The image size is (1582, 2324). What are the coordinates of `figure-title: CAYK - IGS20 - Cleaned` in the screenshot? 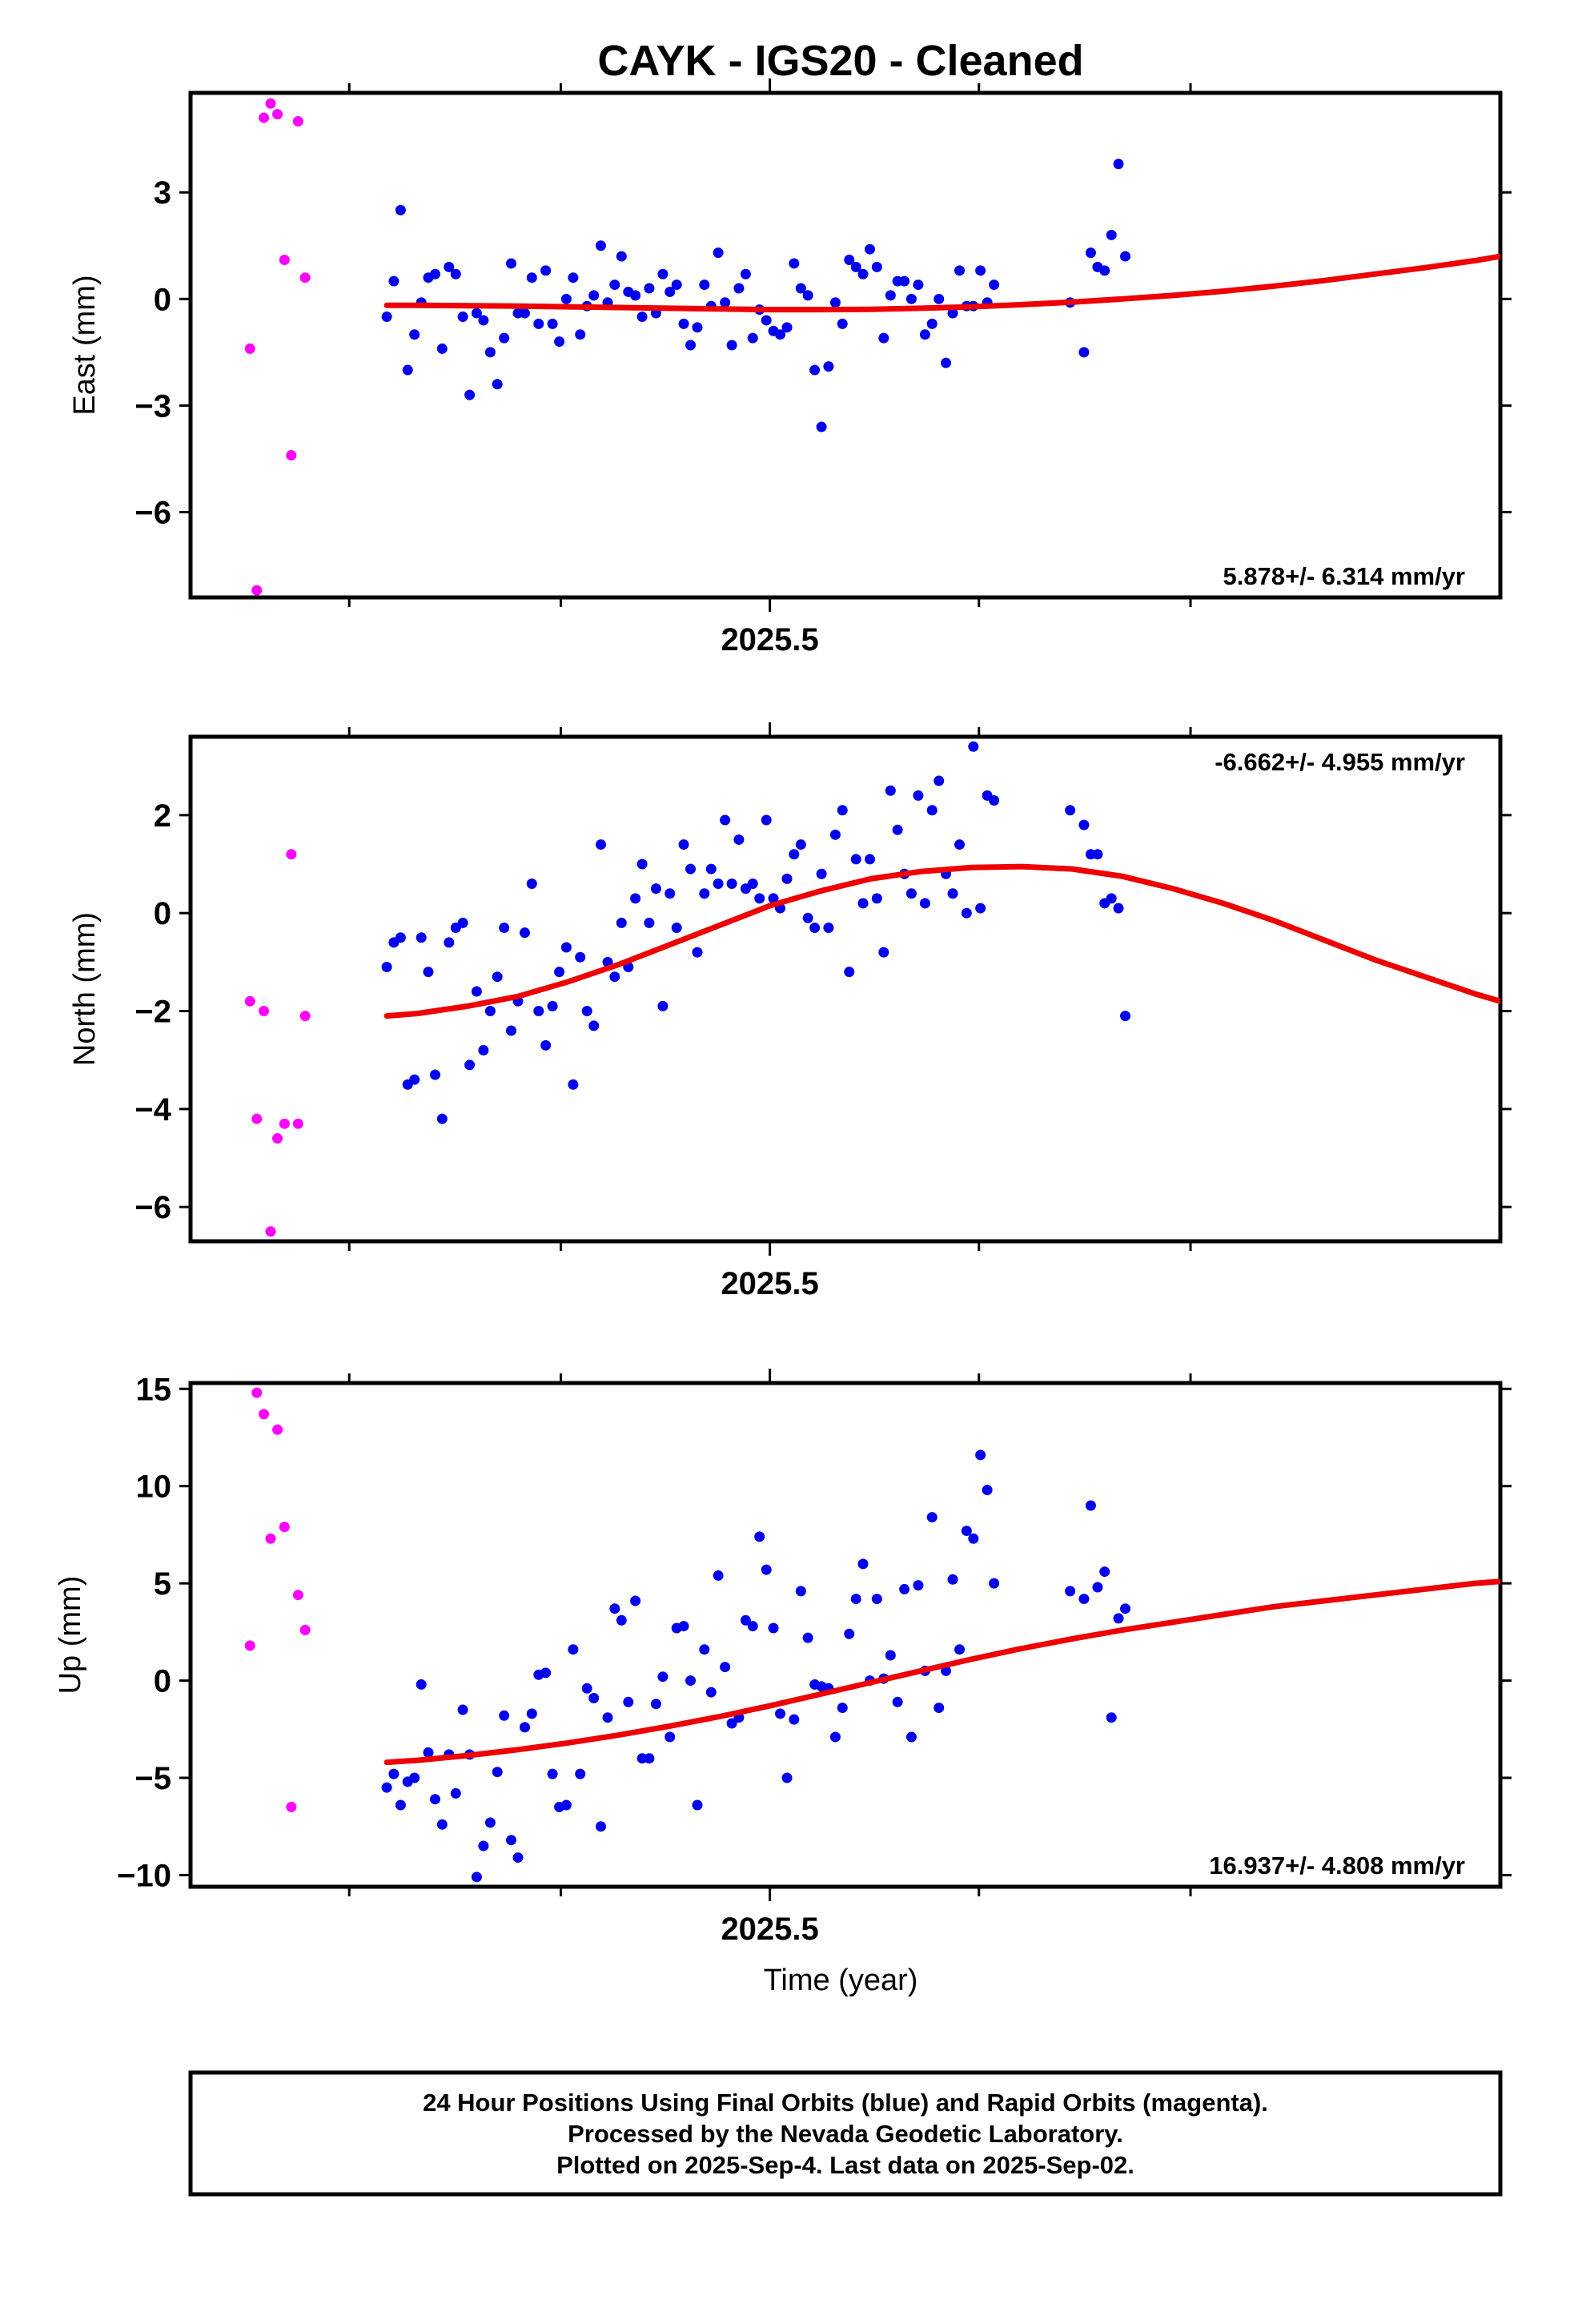 It's located at (840, 61).